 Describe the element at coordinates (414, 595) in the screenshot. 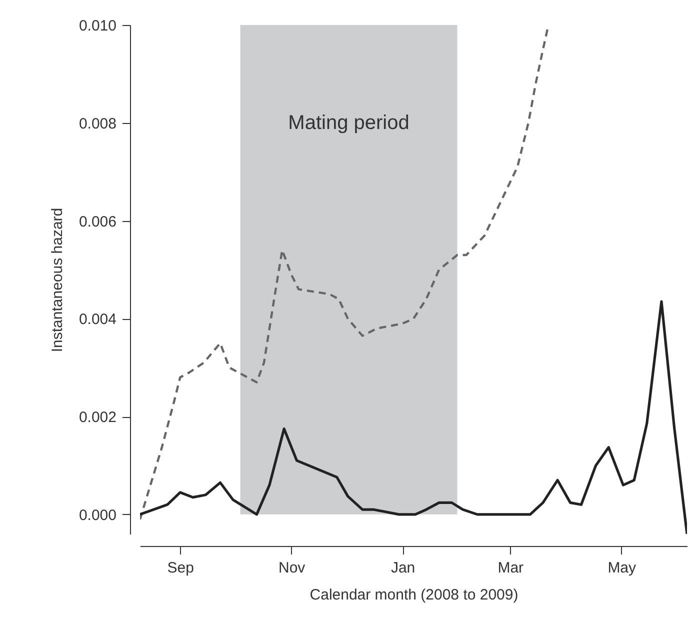

I see `x-axis-title: Calendar month (2008 to 2009)` at that location.